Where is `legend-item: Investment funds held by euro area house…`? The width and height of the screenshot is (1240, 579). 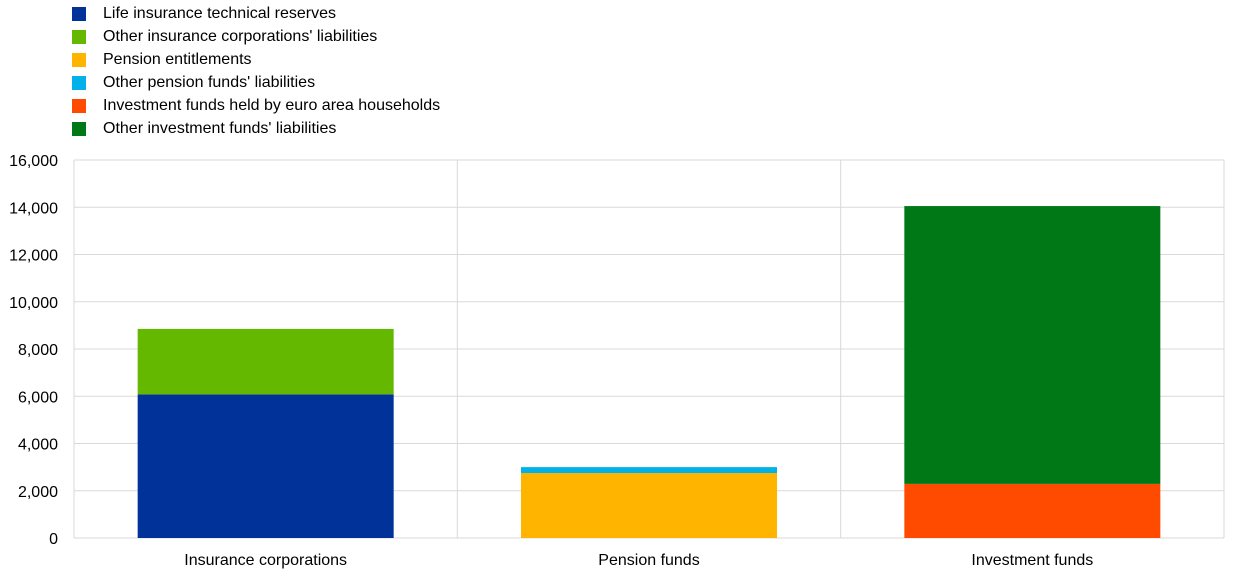
legend-item: Investment funds held by euro area house… is located at coordinates (256, 105).